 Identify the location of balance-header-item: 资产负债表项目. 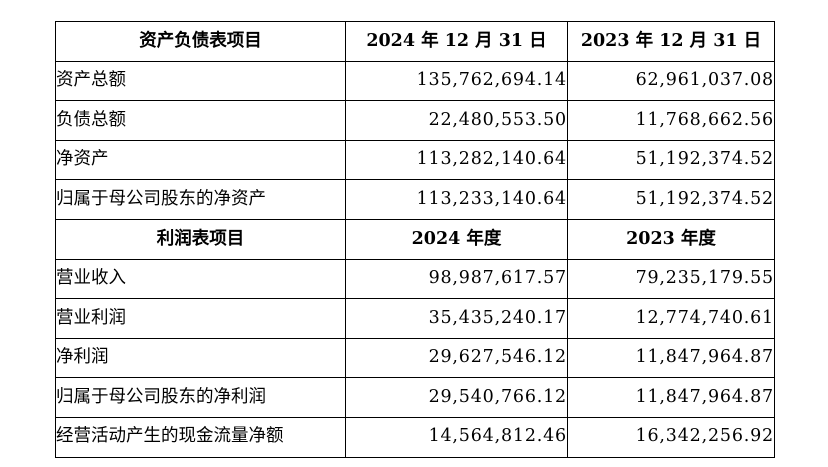
(200, 41).